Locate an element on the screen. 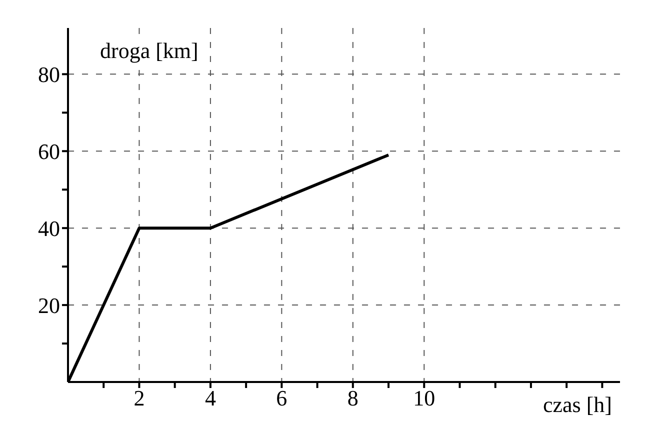 This screenshot has height=440, width=648. y-tick-label: 60 is located at coordinates (49, 151).